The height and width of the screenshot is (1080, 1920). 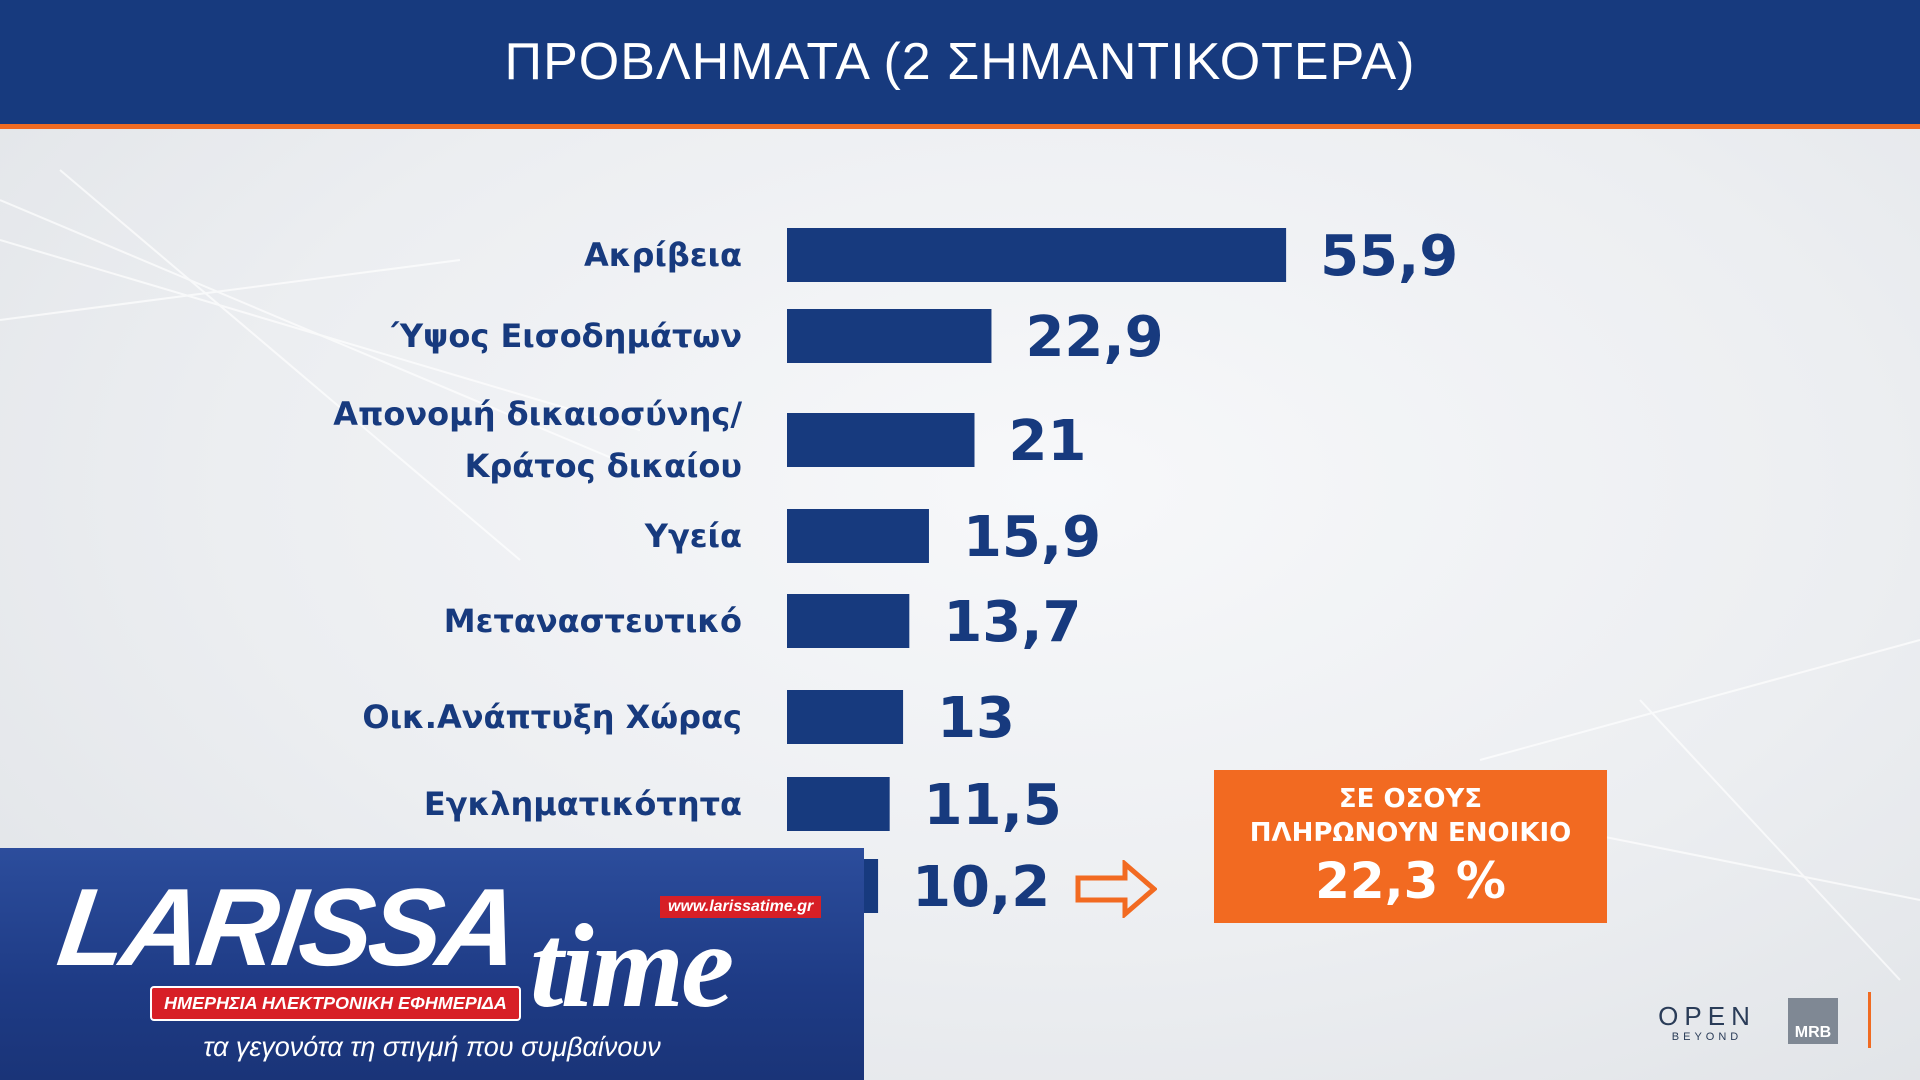 I want to click on category-label-3: Υγεία, so click(x=693, y=536).